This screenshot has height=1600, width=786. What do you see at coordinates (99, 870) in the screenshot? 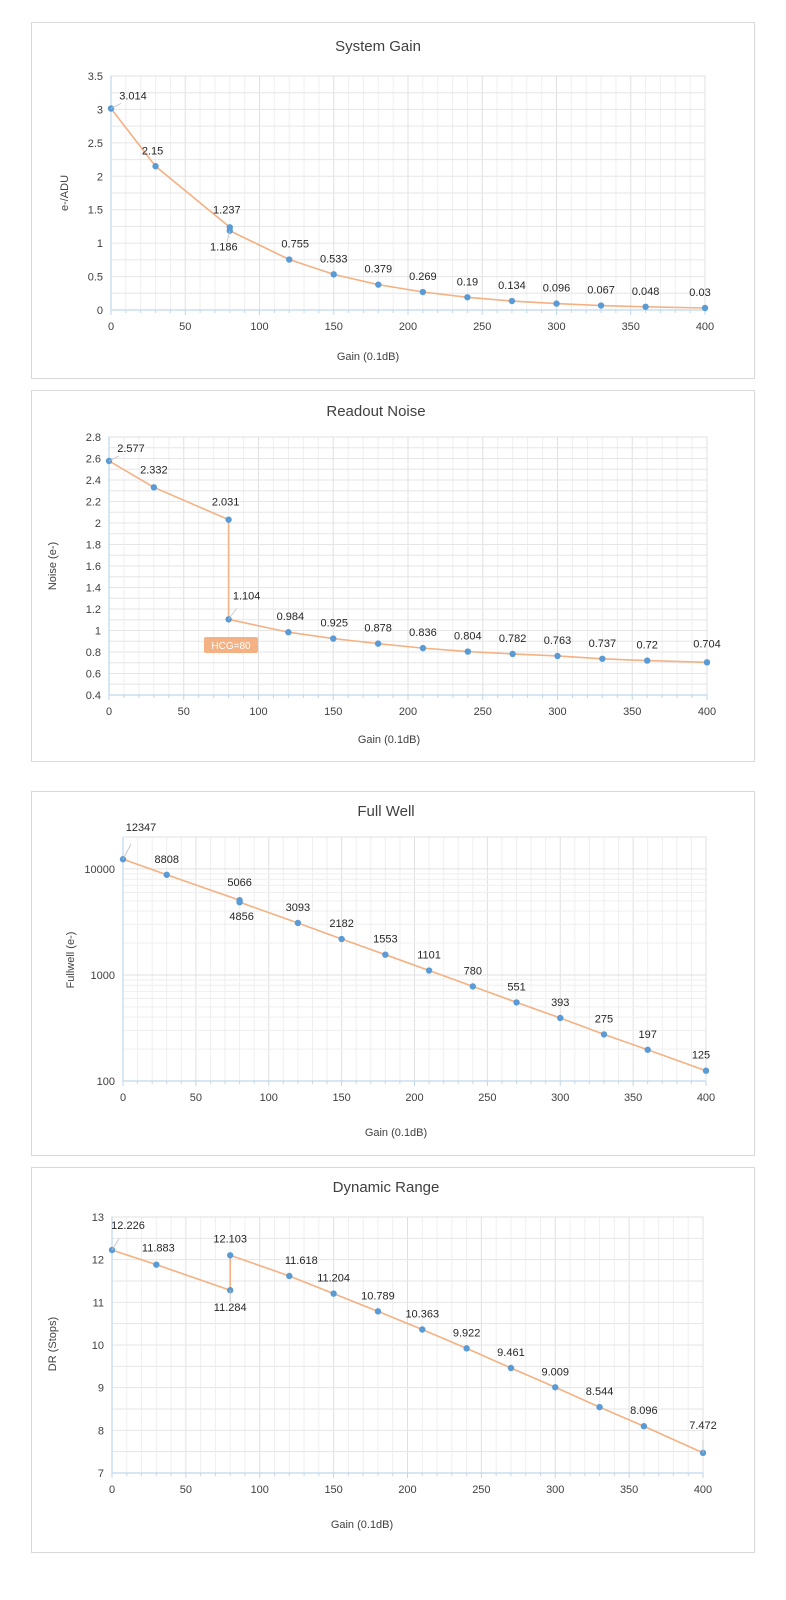
I see `y-tick-label: 10000` at bounding box center [99, 870].